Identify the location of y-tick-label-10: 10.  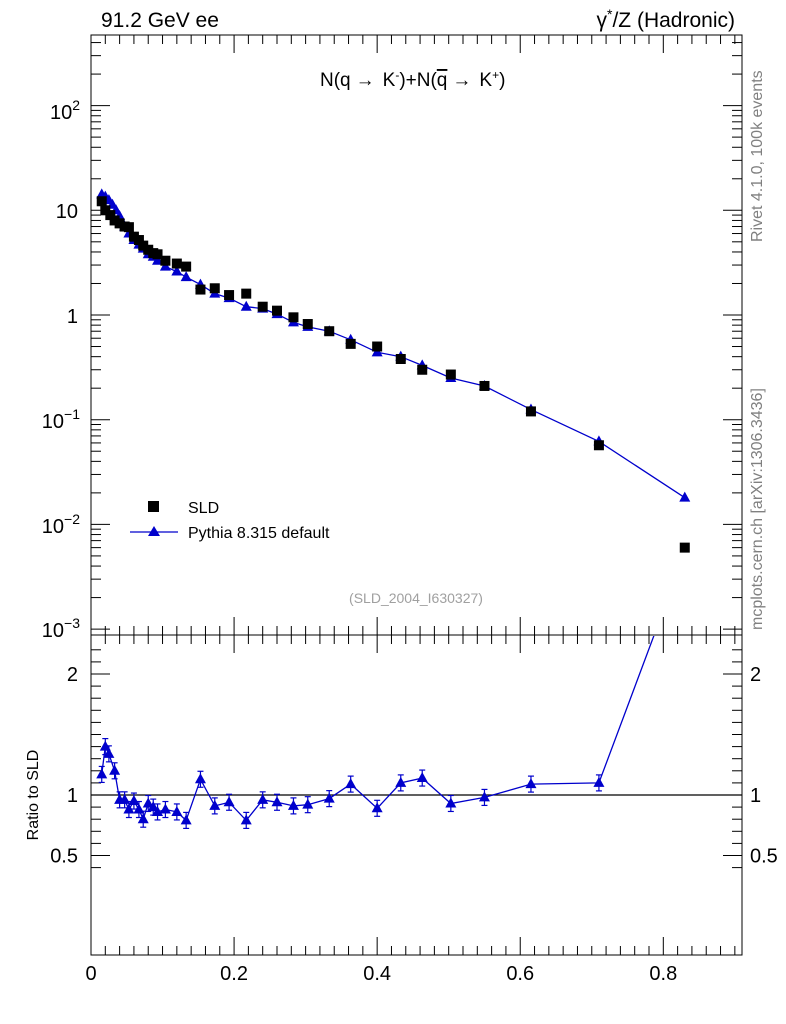
(67, 212).